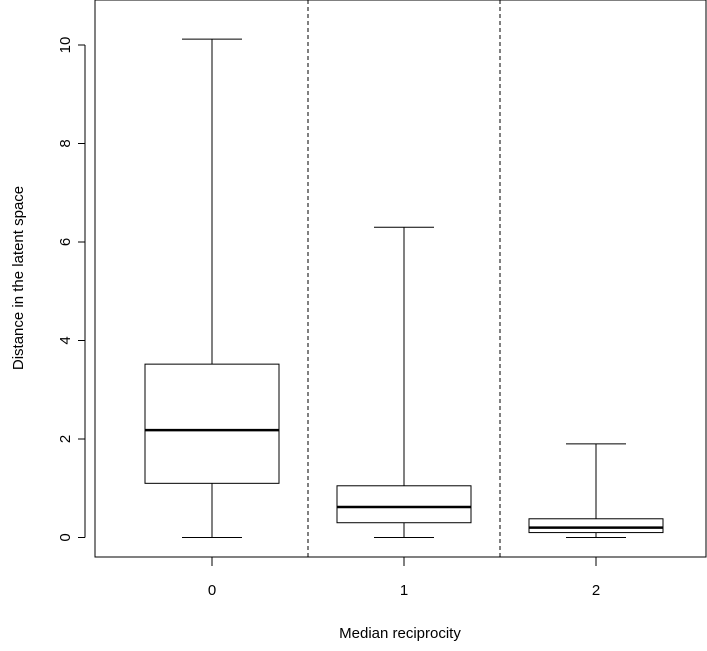 Image resolution: width=707 pixels, height=651 pixels. What do you see at coordinates (71, 289) in the screenshot?
I see `y-axis: 0 2 4 6 8 10` at bounding box center [71, 289].